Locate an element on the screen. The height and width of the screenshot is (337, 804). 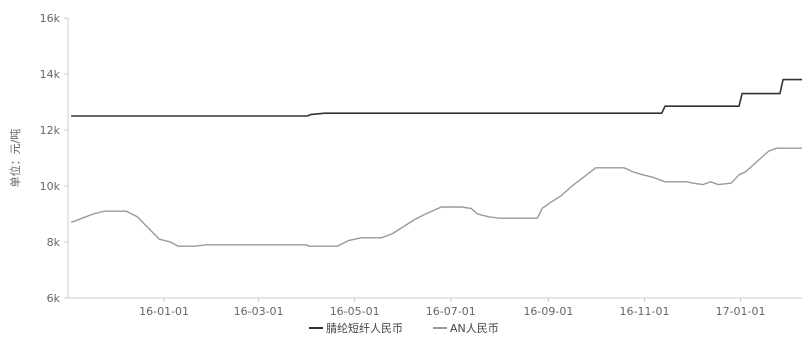
y-tick-label: 14k is located at coordinates (50, 74).